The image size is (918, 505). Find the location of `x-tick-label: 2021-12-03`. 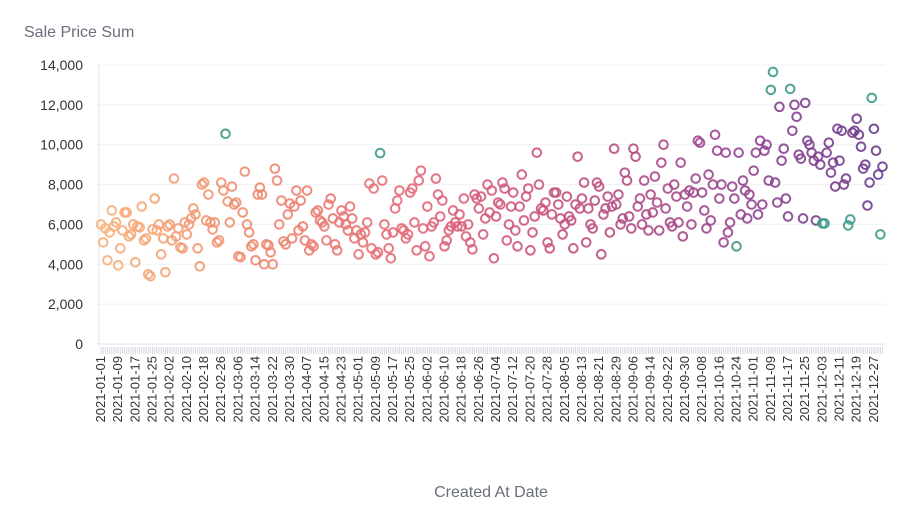

x-tick-label: 2021-12-03 is located at coordinates (821, 389).